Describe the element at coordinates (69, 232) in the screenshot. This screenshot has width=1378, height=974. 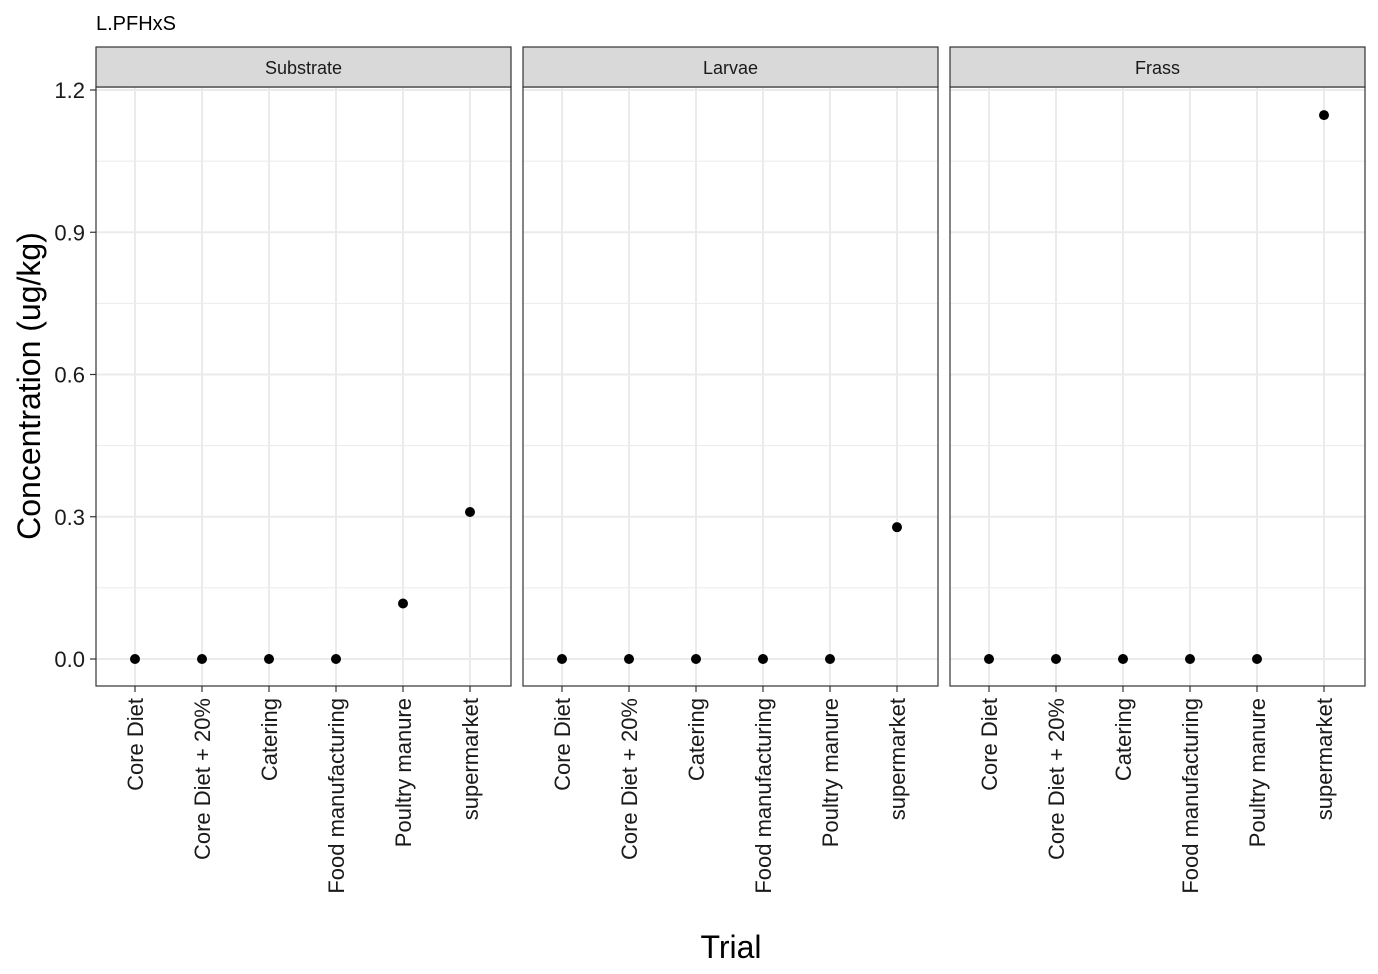
I see `y-tick-label: 0.9` at that location.